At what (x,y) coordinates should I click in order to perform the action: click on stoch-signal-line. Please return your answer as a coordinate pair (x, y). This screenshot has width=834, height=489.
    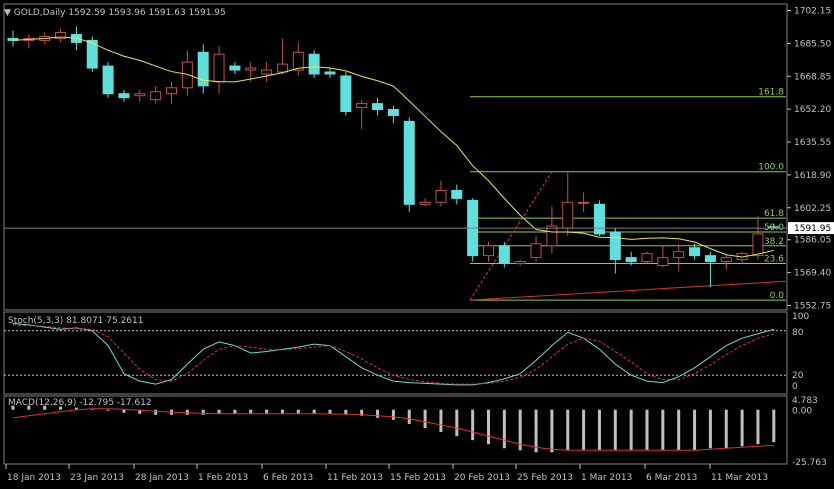
    Looking at the image, I should click on (393, 354).